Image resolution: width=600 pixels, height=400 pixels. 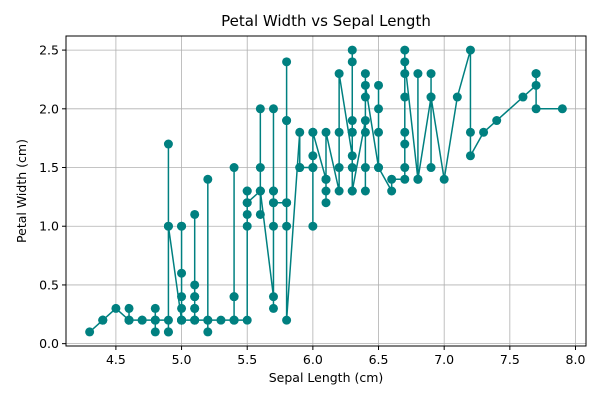 What do you see at coordinates (326, 377) in the screenshot?
I see `x-axis-label: Sepal Length (cm)` at bounding box center [326, 377].